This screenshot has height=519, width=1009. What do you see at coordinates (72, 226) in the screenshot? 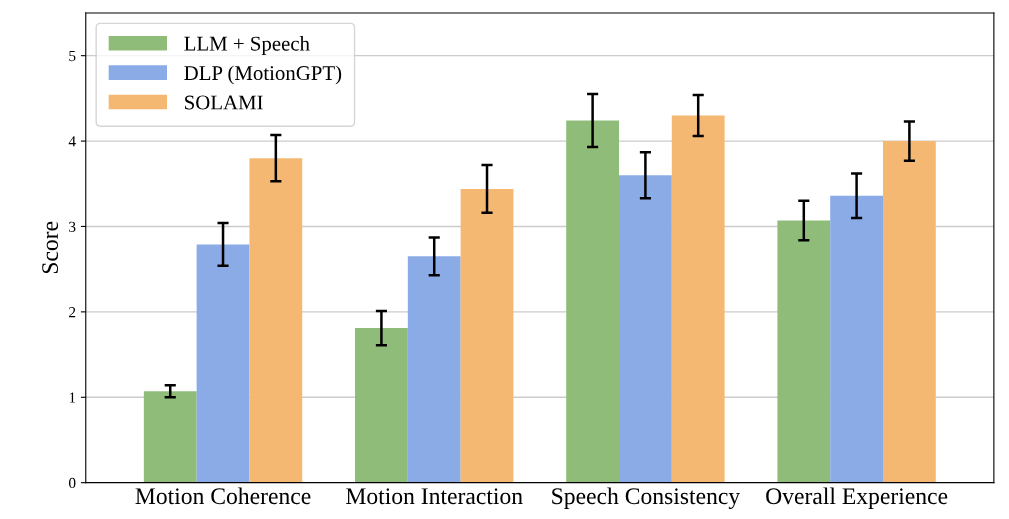
I see `y-tick-label: 3` at bounding box center [72, 226].